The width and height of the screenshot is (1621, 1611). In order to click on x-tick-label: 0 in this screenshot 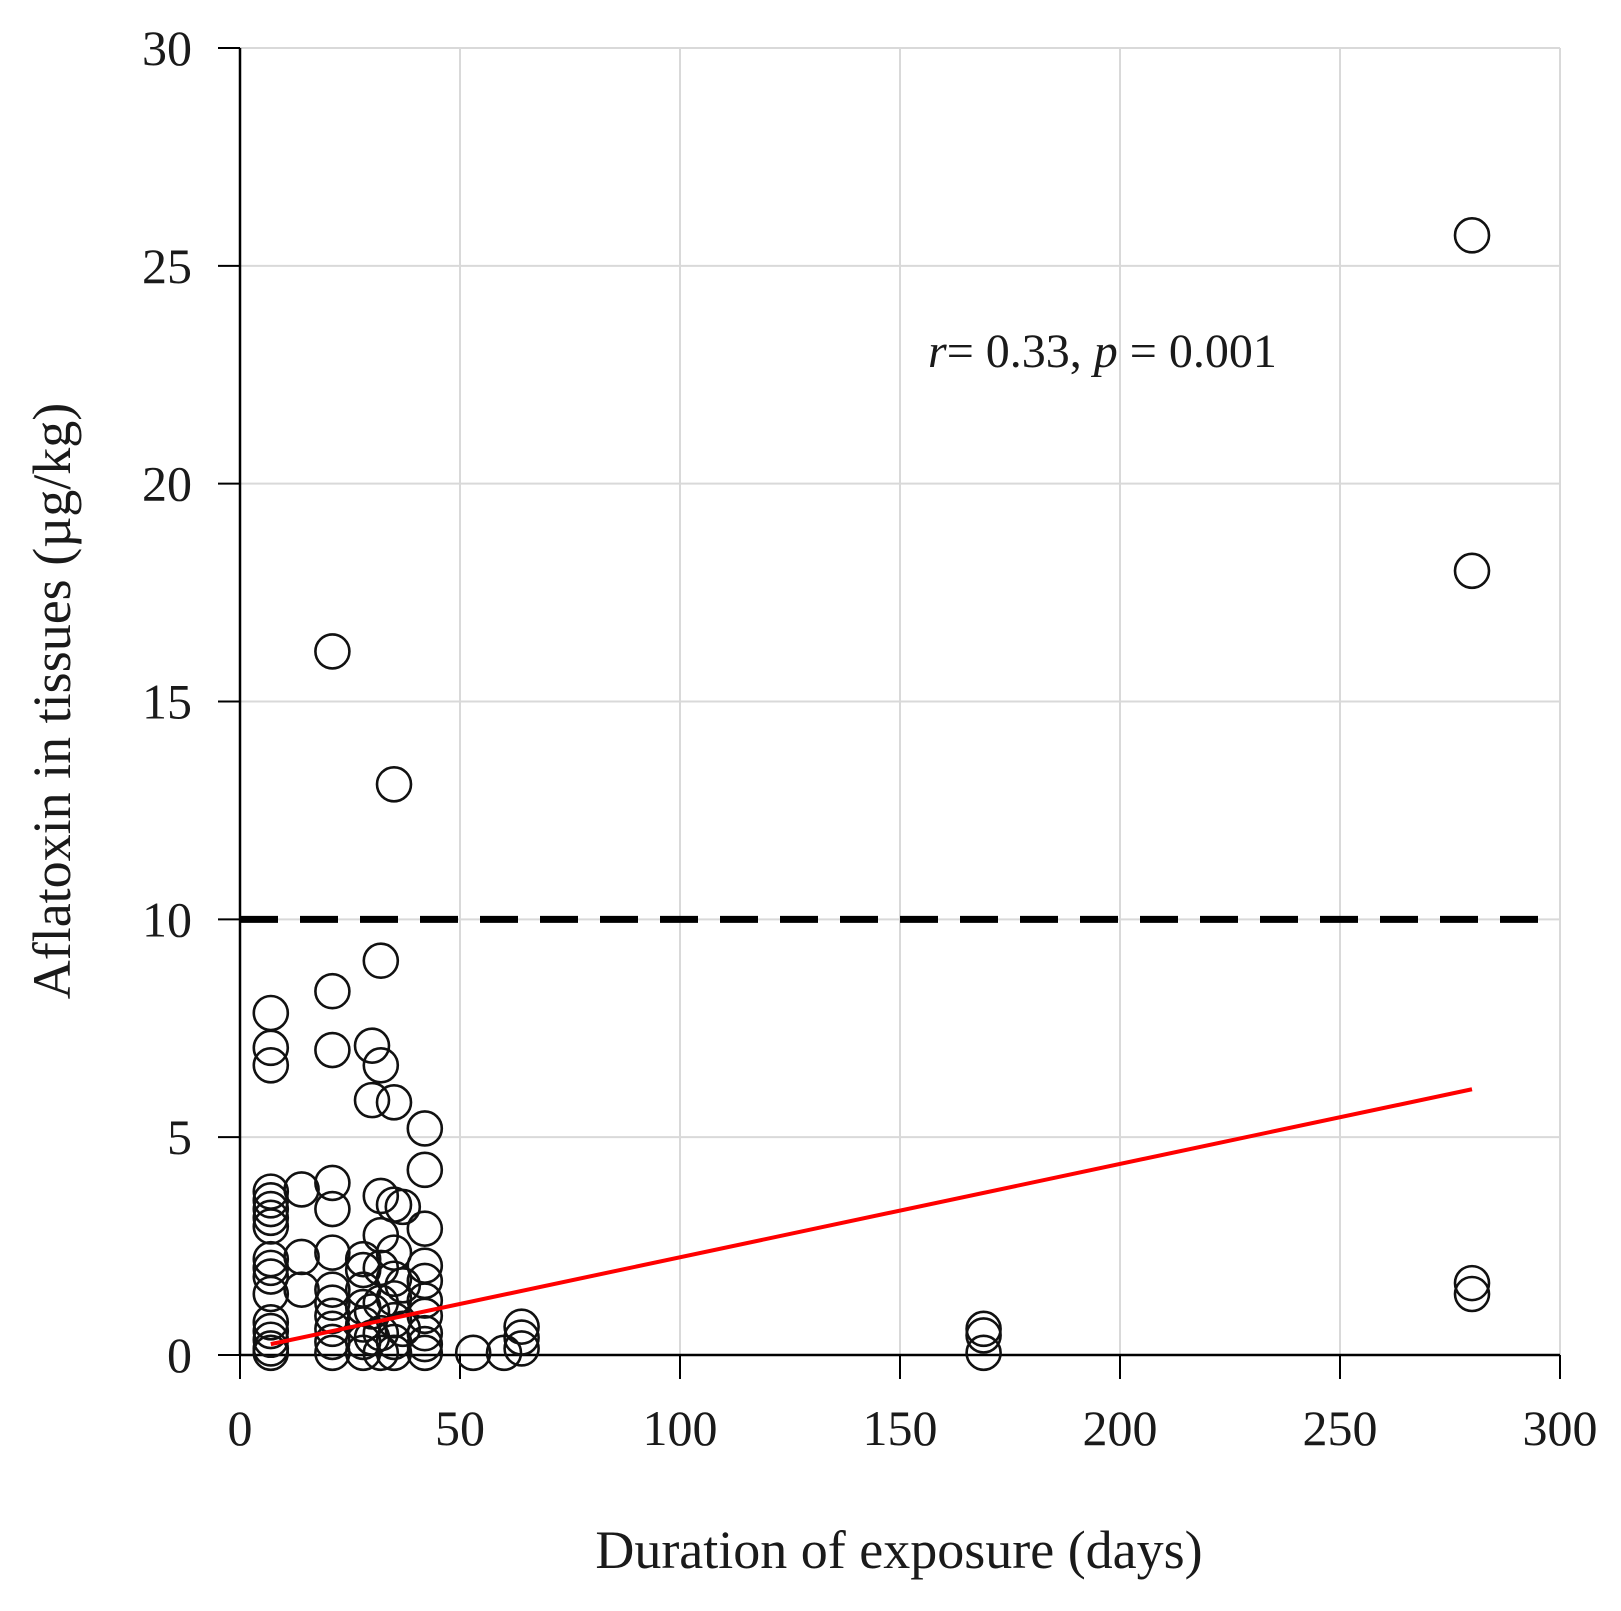, I will do `click(240, 1428)`.